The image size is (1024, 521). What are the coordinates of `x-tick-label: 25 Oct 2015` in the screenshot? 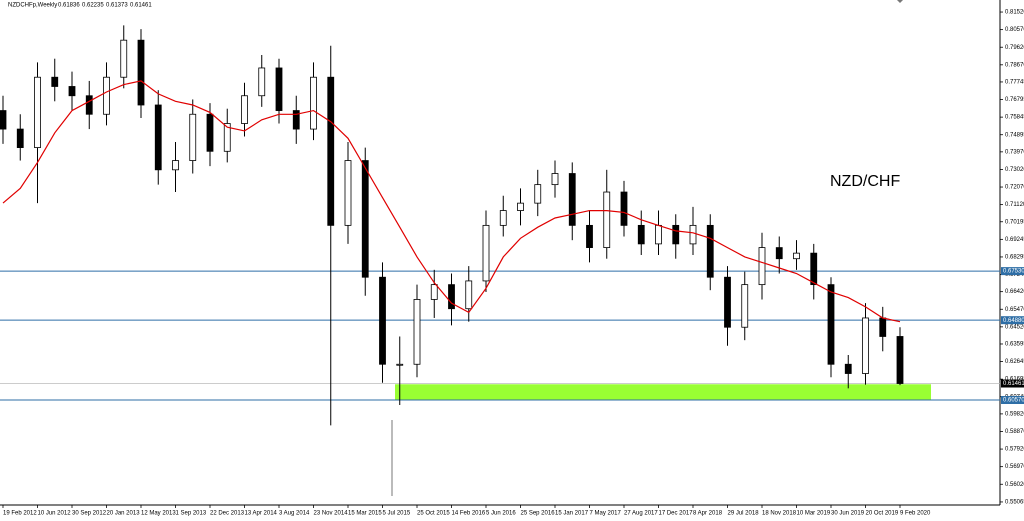 It's located at (433, 514).